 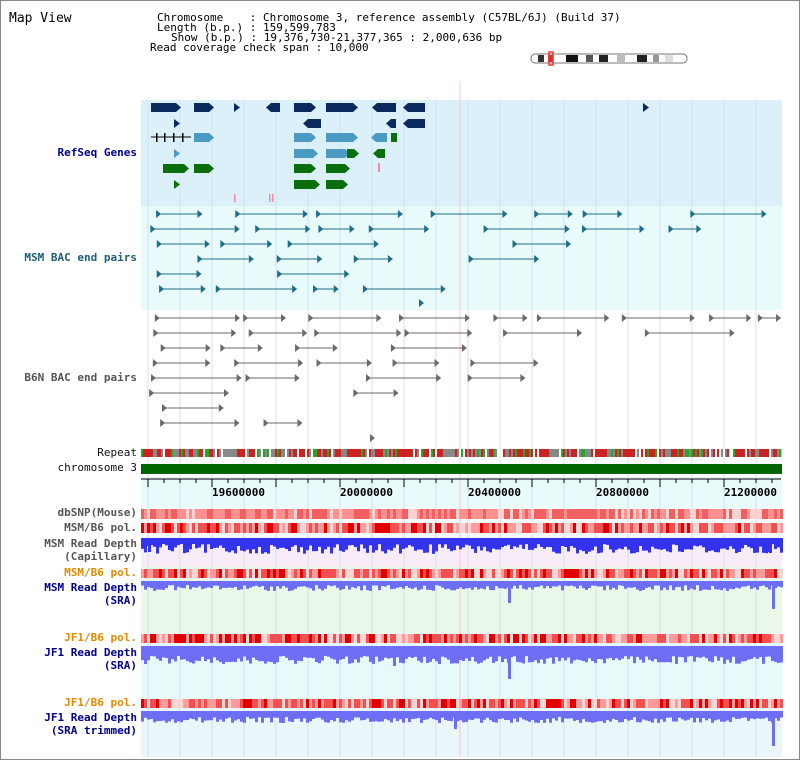 What do you see at coordinates (100, 572) in the screenshot?
I see `track-label-msm-pol-2: MSM/B6 pol.` at bounding box center [100, 572].